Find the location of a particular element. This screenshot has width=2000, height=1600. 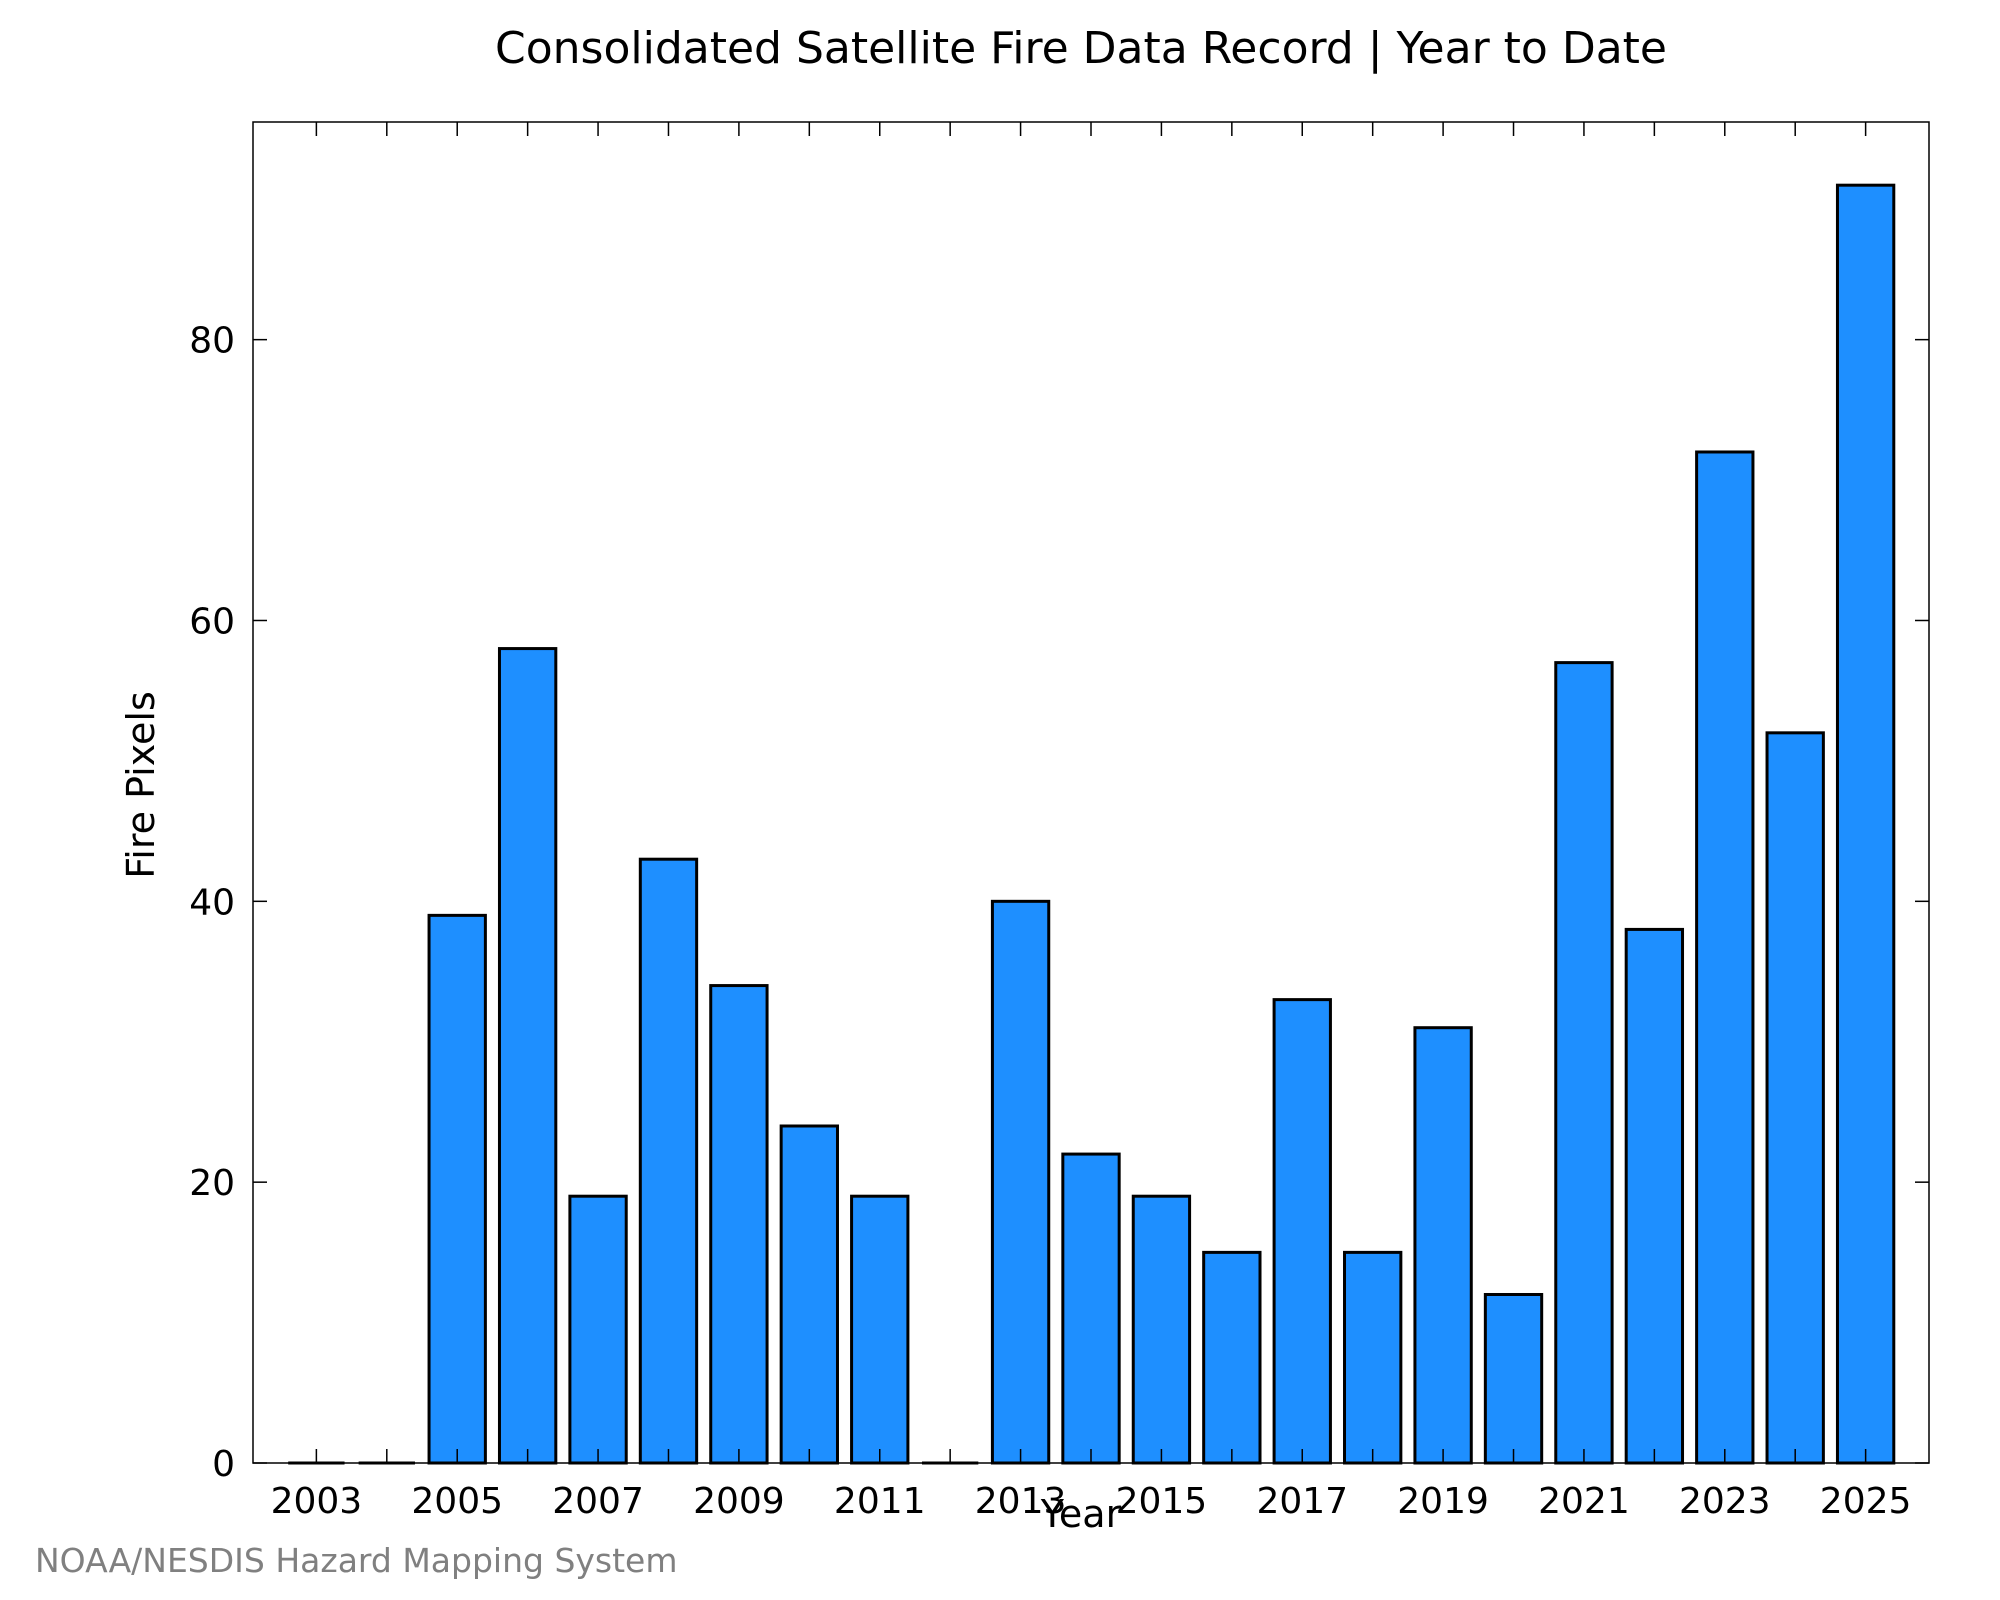

credit-text: NOAA/NESDIS Hazard Mapping System is located at coordinates (356, 1560).